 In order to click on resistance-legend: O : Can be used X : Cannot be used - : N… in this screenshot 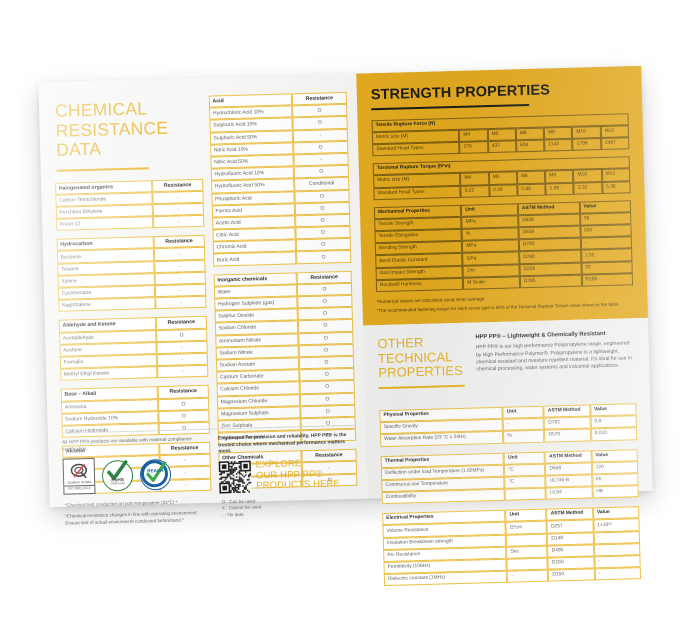, I will do `click(290, 507)`.